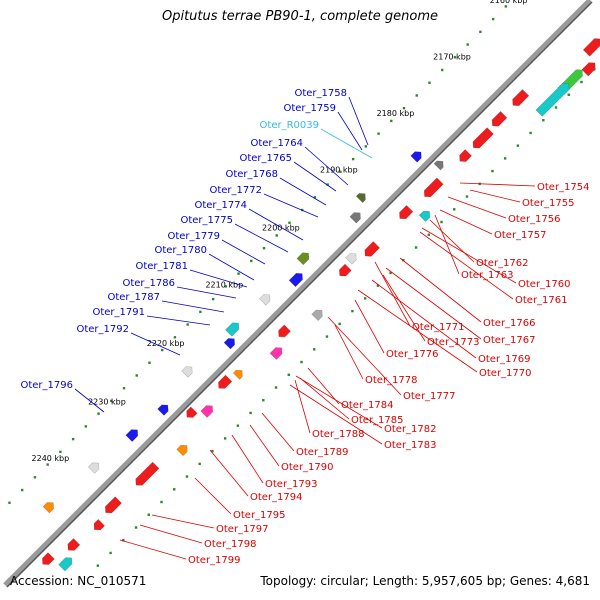  I want to click on reverse-gene-label: Oter_1782, so click(410, 429).